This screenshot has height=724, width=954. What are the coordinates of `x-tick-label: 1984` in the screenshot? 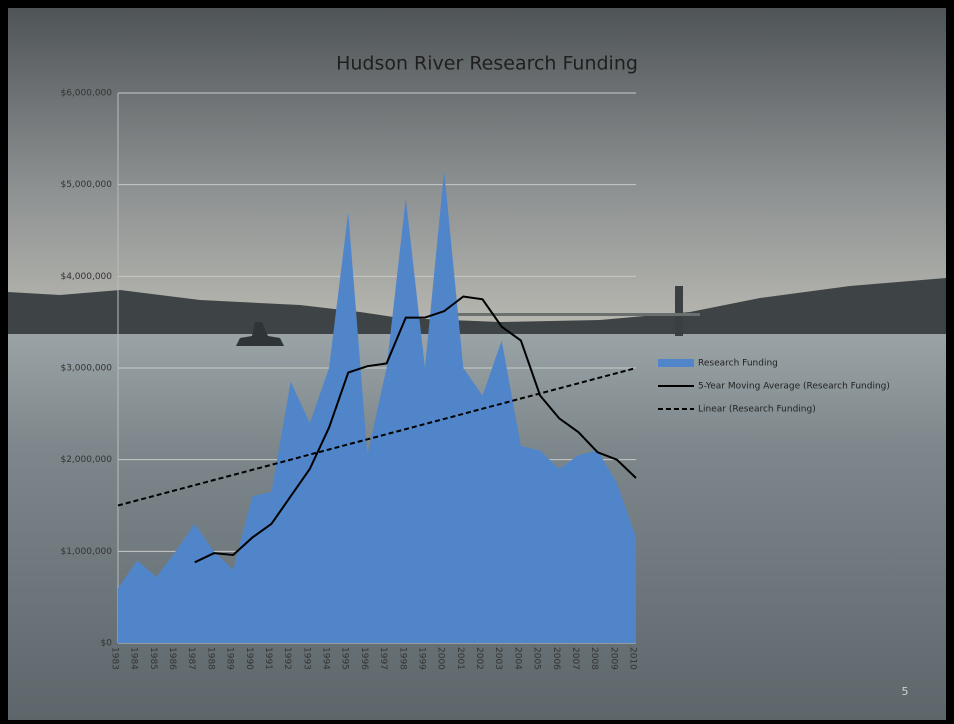 It's located at (134, 658).